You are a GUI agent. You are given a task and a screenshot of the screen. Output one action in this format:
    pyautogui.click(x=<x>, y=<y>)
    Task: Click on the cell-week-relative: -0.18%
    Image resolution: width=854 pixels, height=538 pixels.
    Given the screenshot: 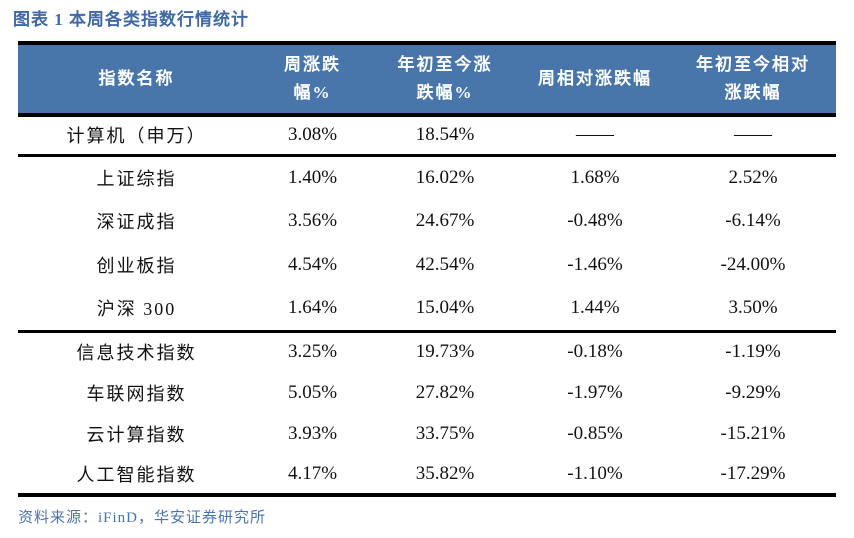 What is the action you would take?
    pyautogui.click(x=595, y=350)
    